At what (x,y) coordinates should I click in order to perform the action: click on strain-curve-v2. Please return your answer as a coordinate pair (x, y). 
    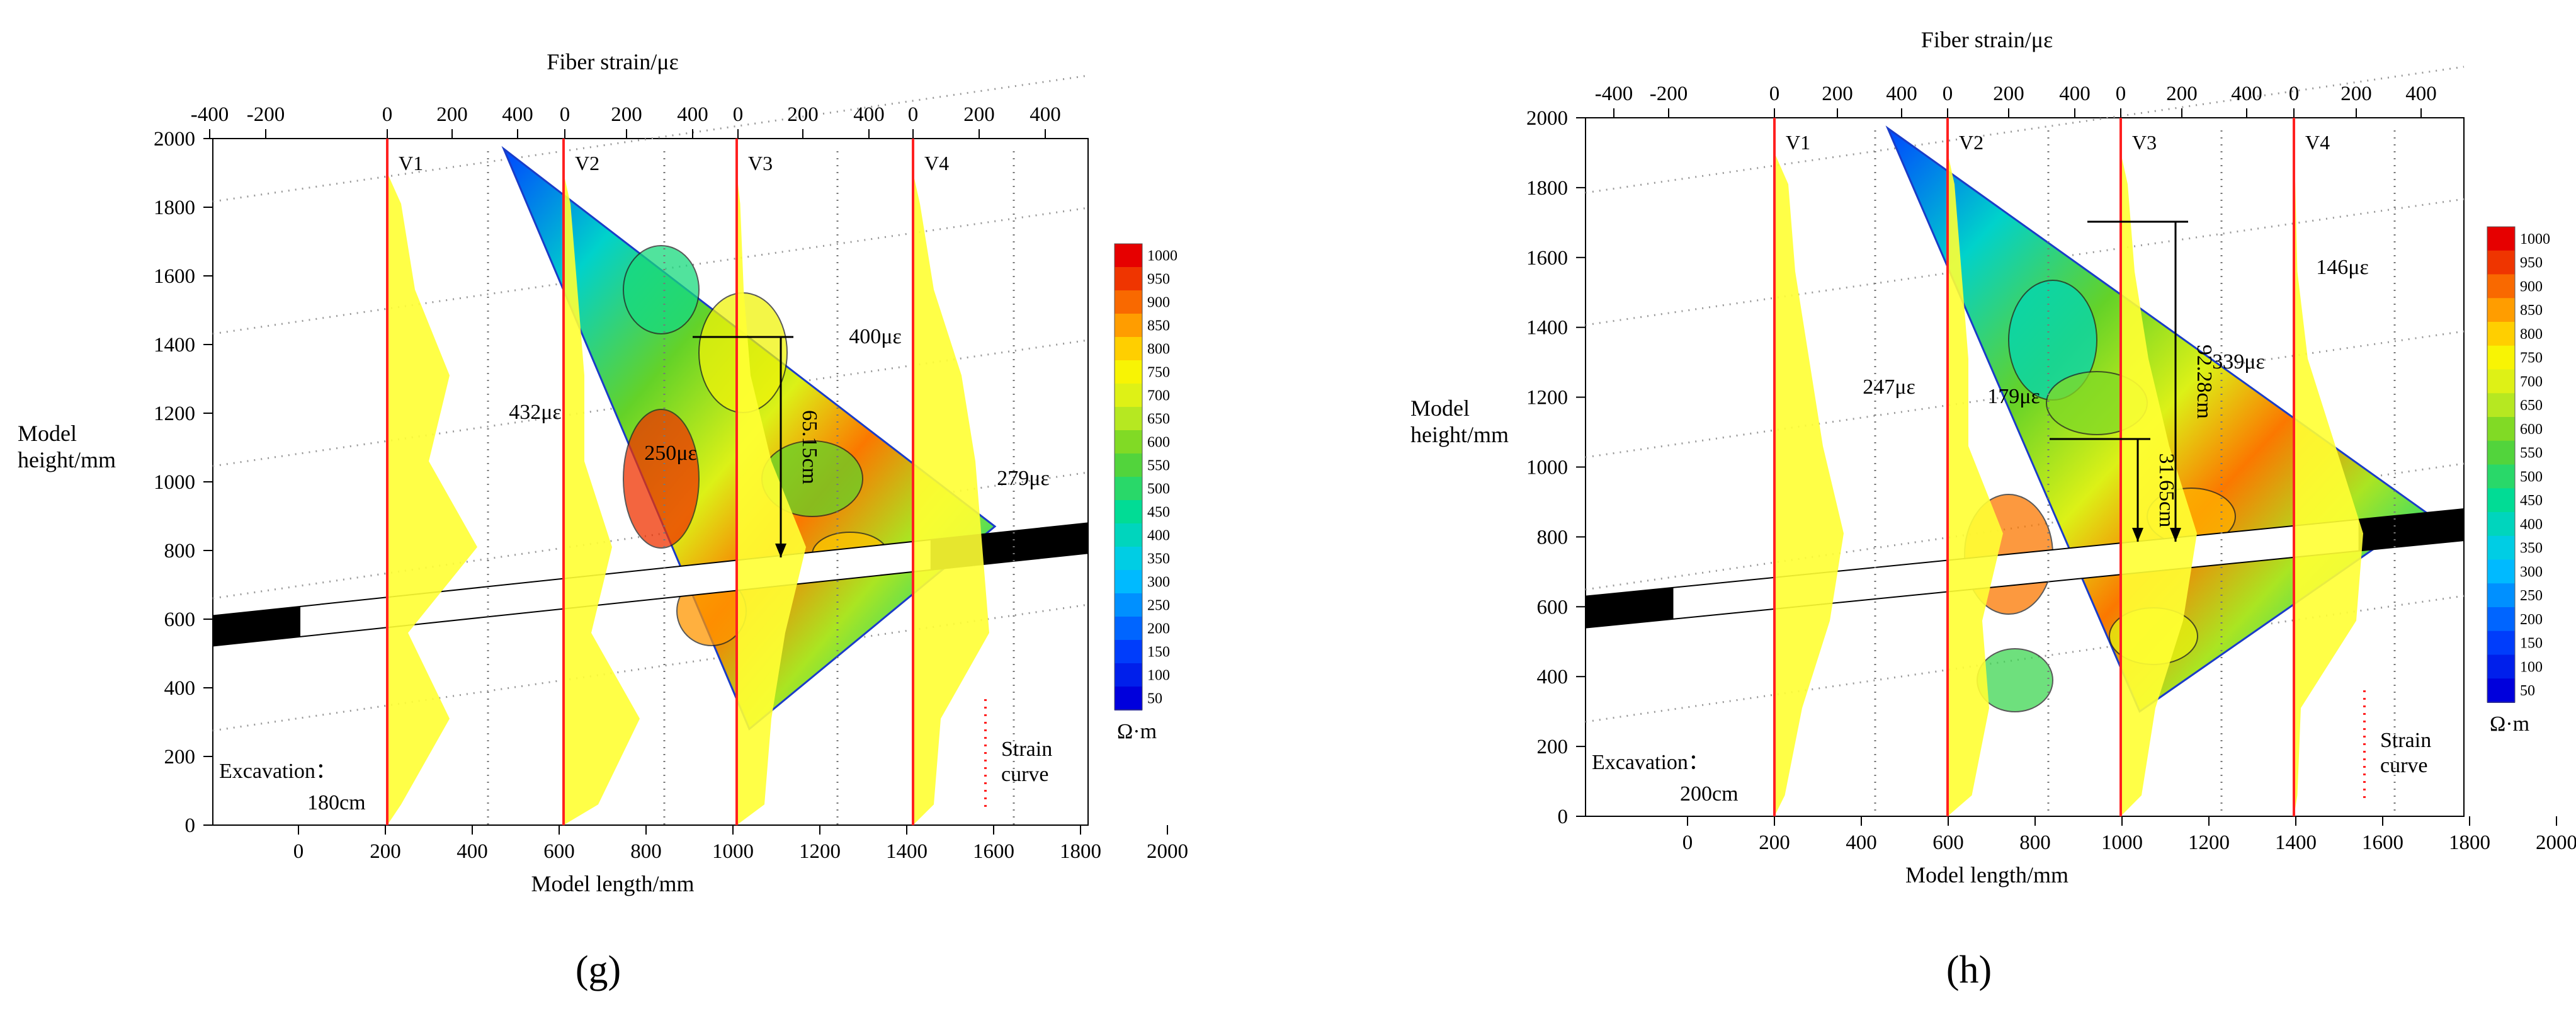
    Looking at the image, I should click on (1975, 484).